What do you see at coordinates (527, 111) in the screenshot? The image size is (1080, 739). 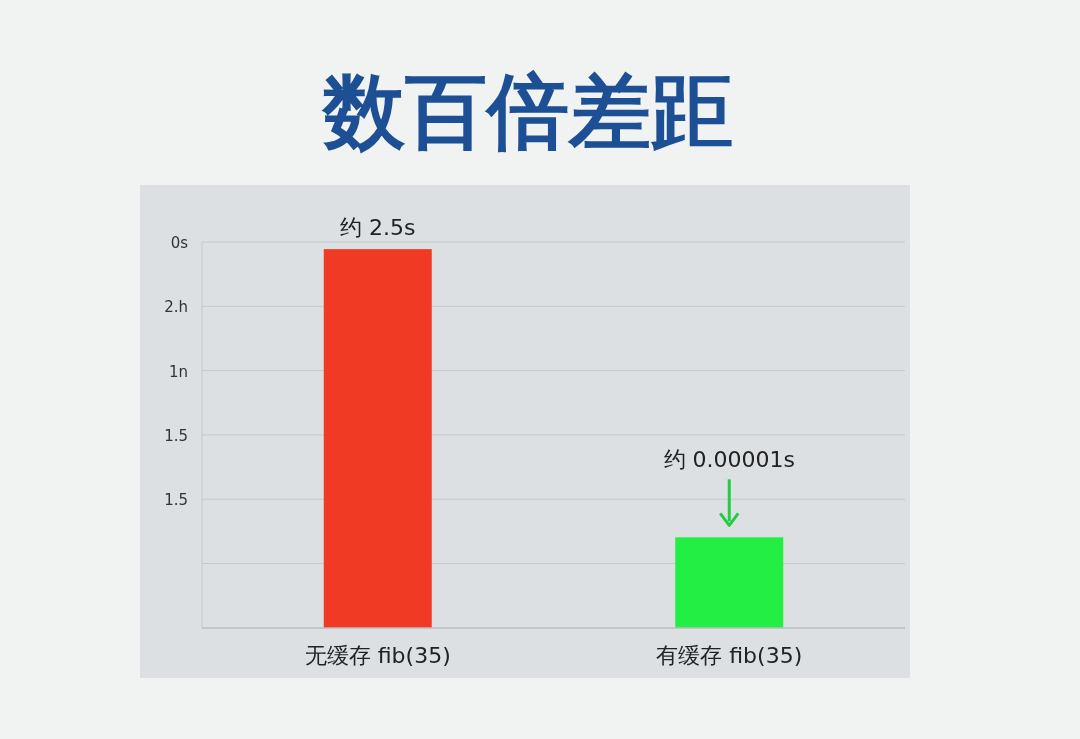 I see `chart-title: 数百倍差距` at bounding box center [527, 111].